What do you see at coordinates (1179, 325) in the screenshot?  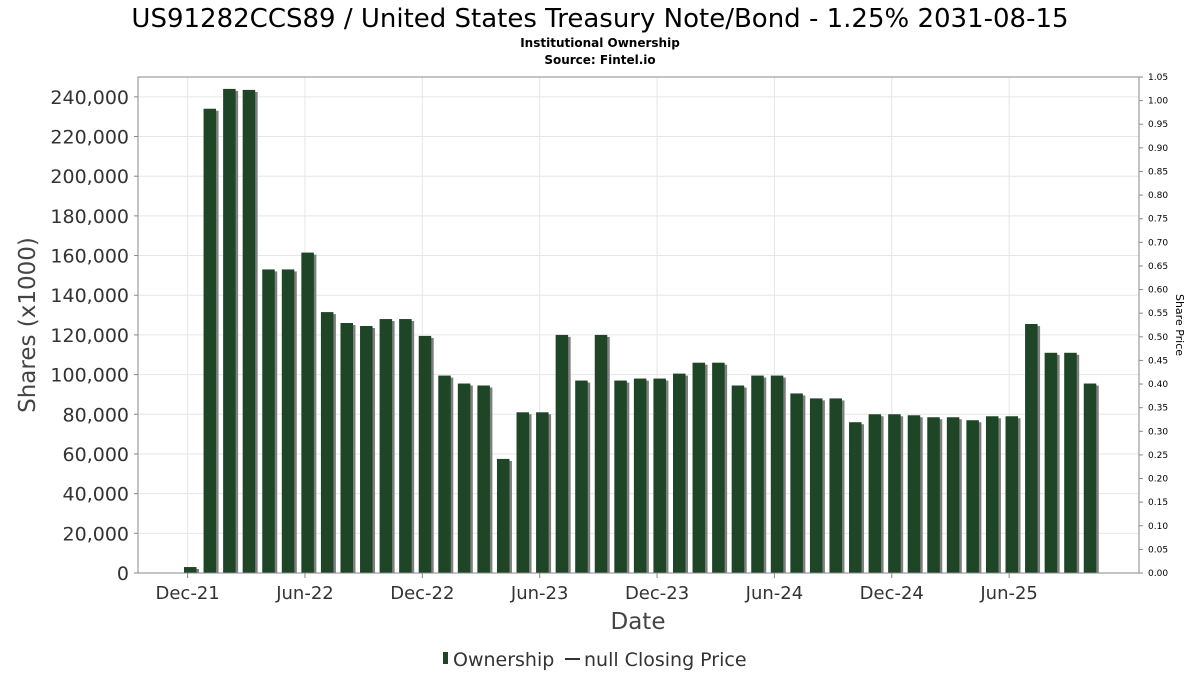 I see `y2-axis-title: Share Price` at bounding box center [1179, 325].